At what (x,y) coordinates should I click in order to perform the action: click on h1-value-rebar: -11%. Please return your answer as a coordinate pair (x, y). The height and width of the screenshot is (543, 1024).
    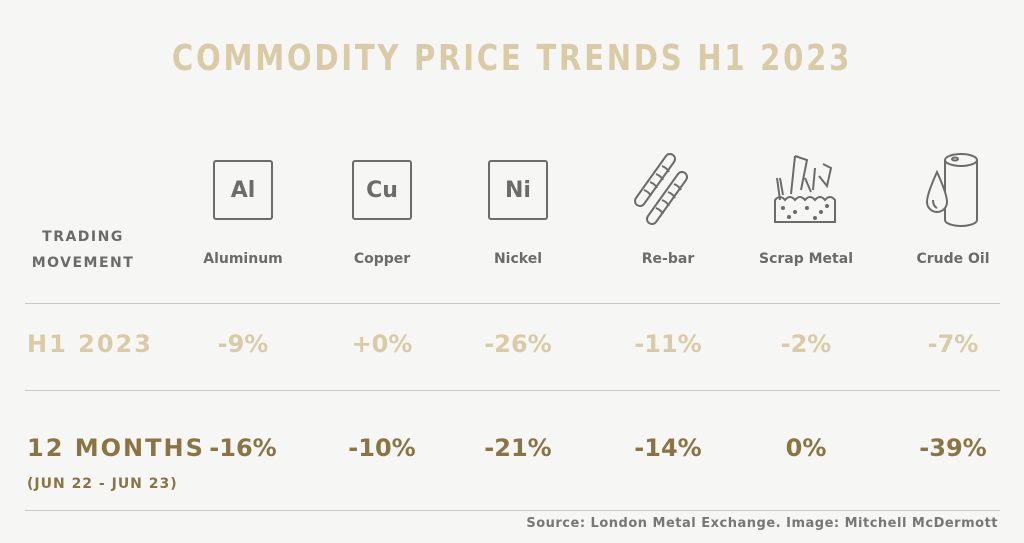
    Looking at the image, I should click on (668, 344).